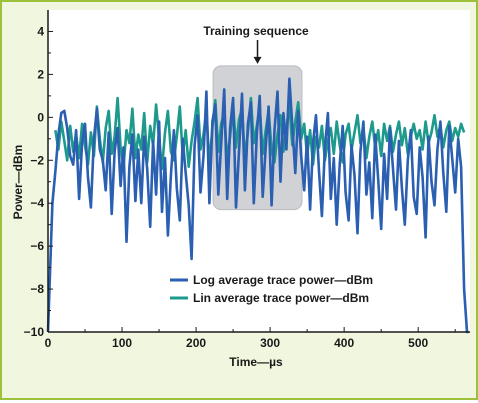 The image size is (478, 403). What do you see at coordinates (34, 332) in the screenshot?
I see `y-tick-label: −10` at bounding box center [34, 332].